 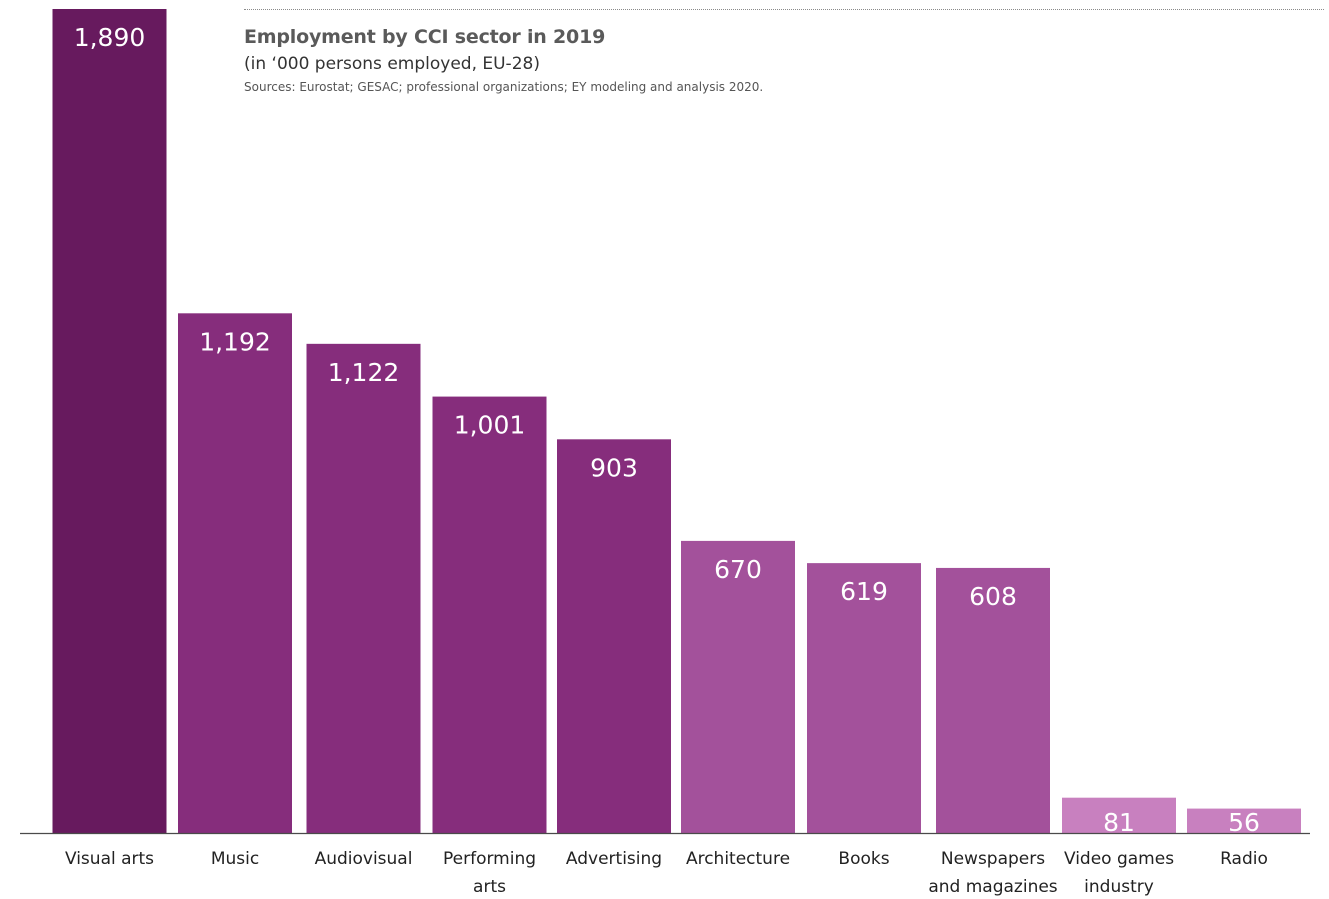 What do you see at coordinates (993, 596) in the screenshot?
I see `value-label-7: 608` at bounding box center [993, 596].